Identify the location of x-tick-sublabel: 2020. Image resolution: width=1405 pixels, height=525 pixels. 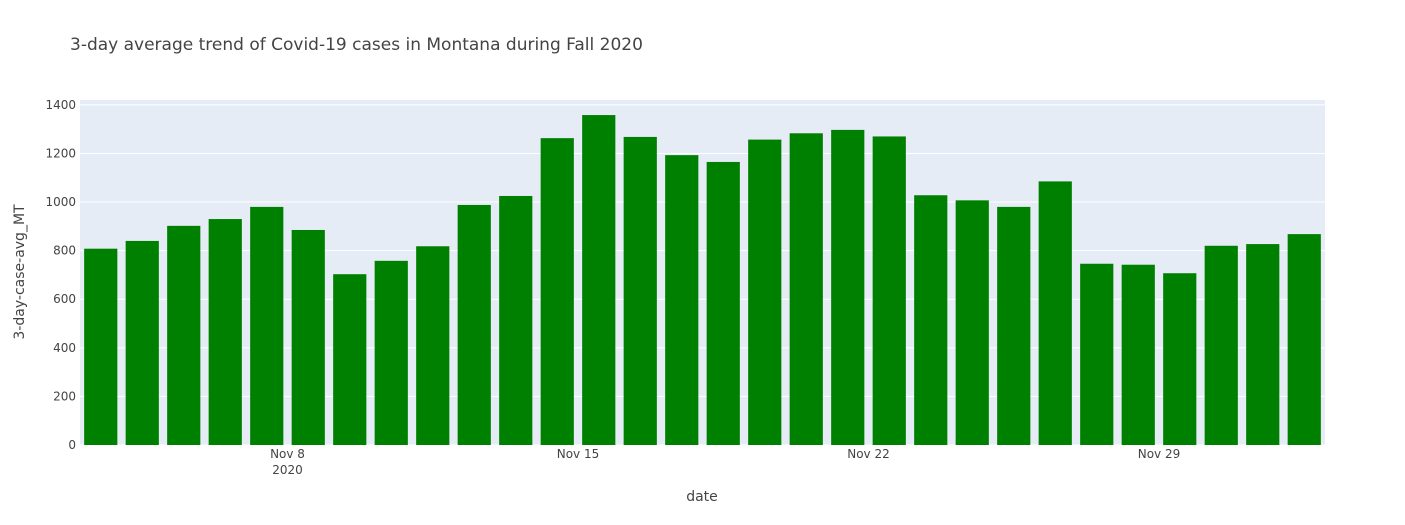
(287, 470).